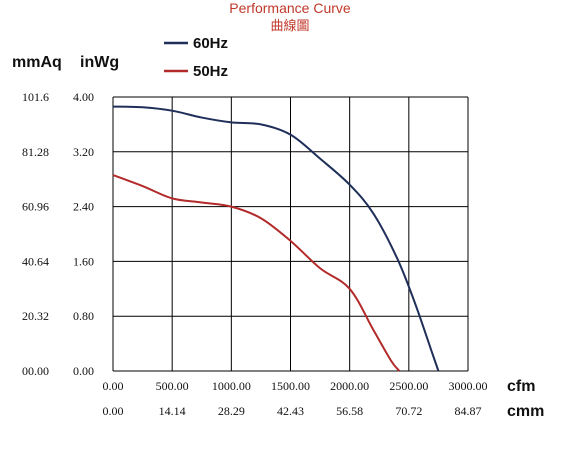  Describe the element at coordinates (290, 8) in the screenshot. I see `chart-title: Performance Curve` at that location.